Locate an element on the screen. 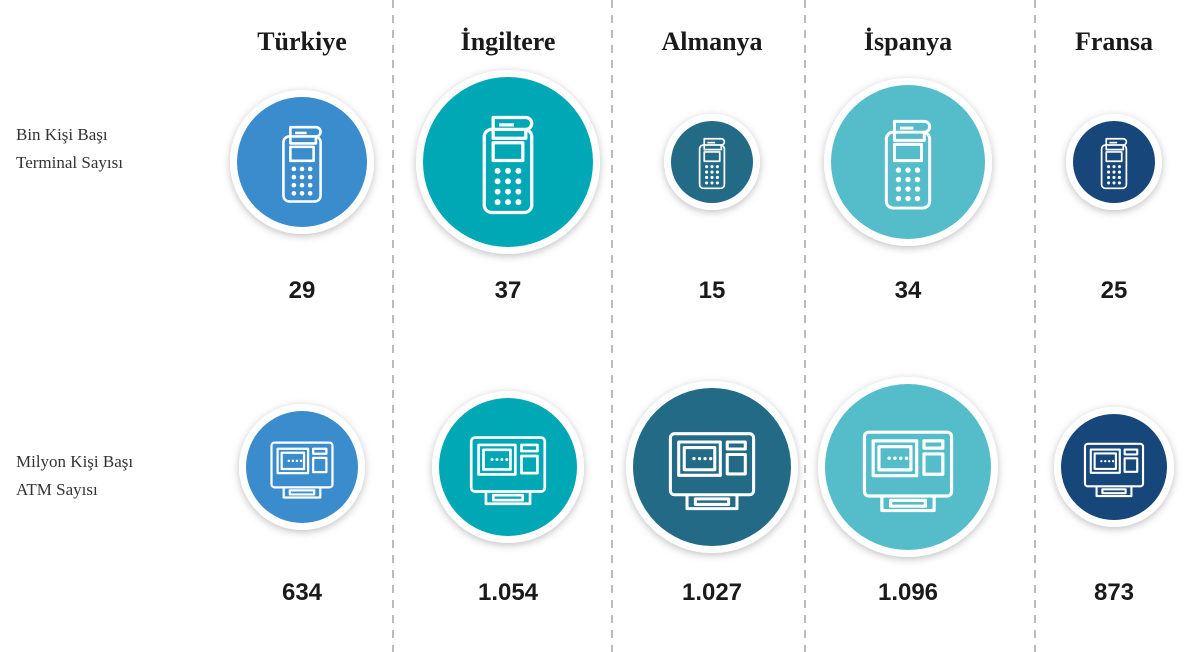 Image resolution: width=1197 pixels, height=652 pixels. value: 634 is located at coordinates (302, 592).